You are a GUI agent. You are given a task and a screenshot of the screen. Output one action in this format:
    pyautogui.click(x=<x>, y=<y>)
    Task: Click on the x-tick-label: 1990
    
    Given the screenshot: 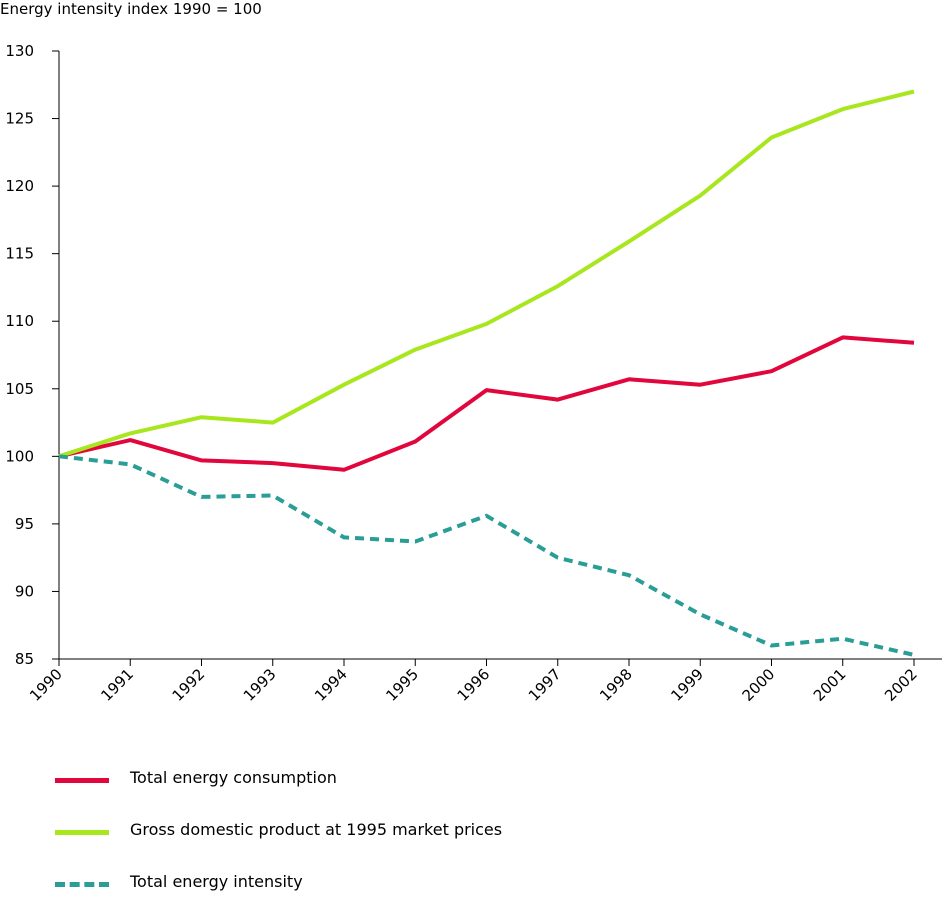 What is the action you would take?
    pyautogui.click(x=46, y=685)
    